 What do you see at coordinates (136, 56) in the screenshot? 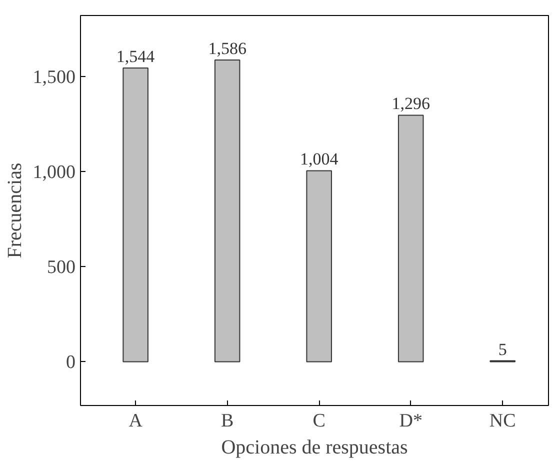
I see `data-label: 1,544` at bounding box center [136, 56].